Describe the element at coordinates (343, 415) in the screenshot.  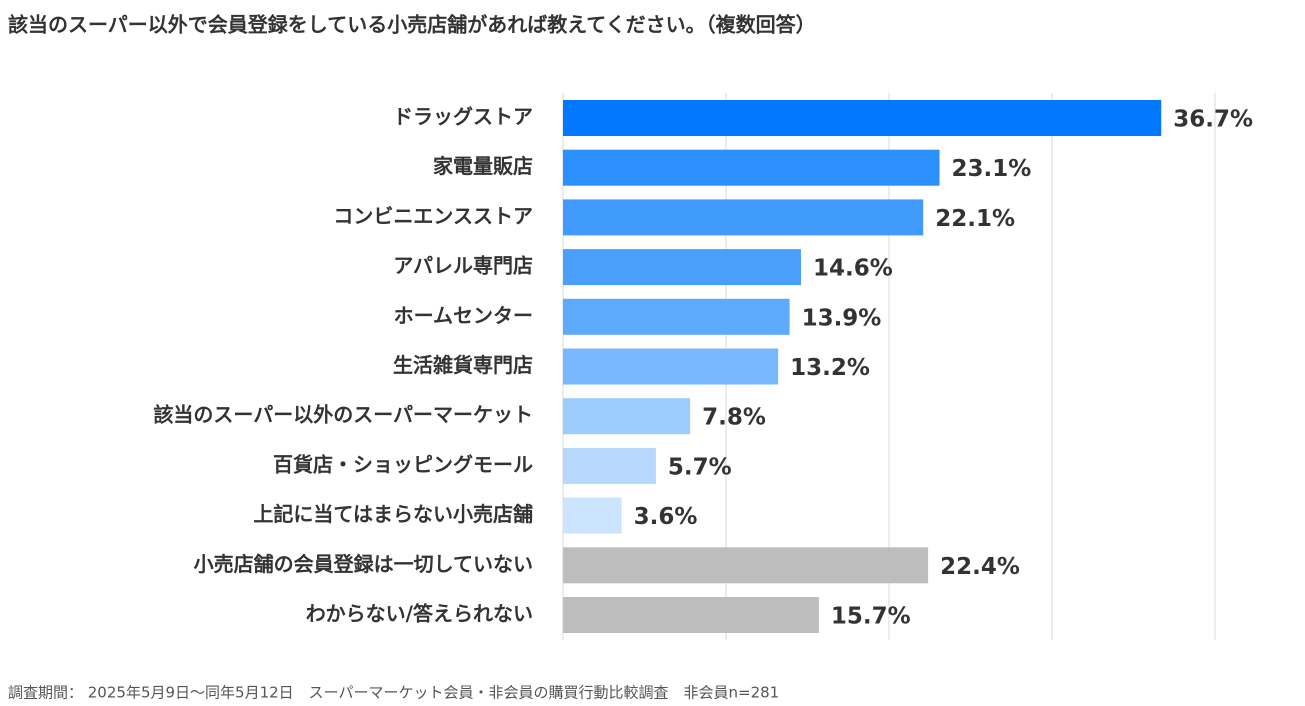
I see `category-label: 該当のスーパー以外のスーパーマーケット` at that location.